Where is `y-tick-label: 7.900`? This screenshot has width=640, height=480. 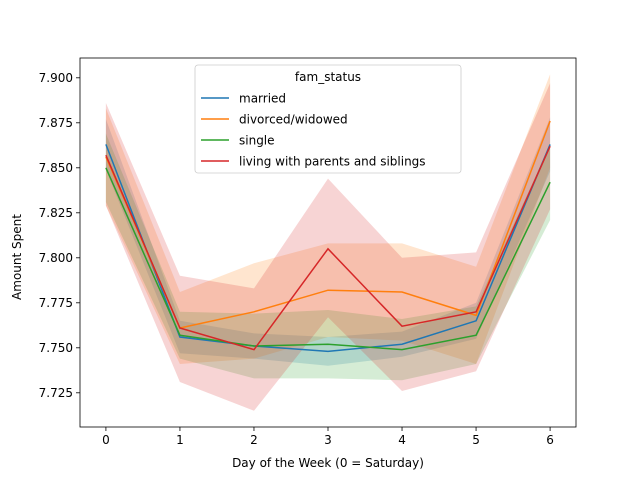 y-tick-label: 7.900 is located at coordinates (56, 78).